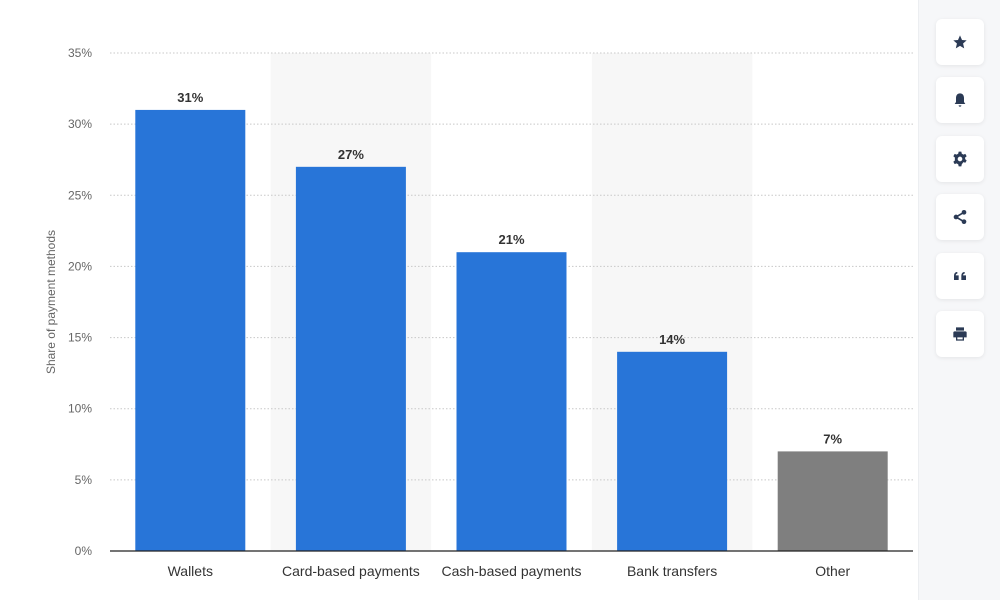 Image resolution: width=1000 pixels, height=600 pixels. What do you see at coordinates (84, 551) in the screenshot?
I see `y-tick-label: 0%` at bounding box center [84, 551].